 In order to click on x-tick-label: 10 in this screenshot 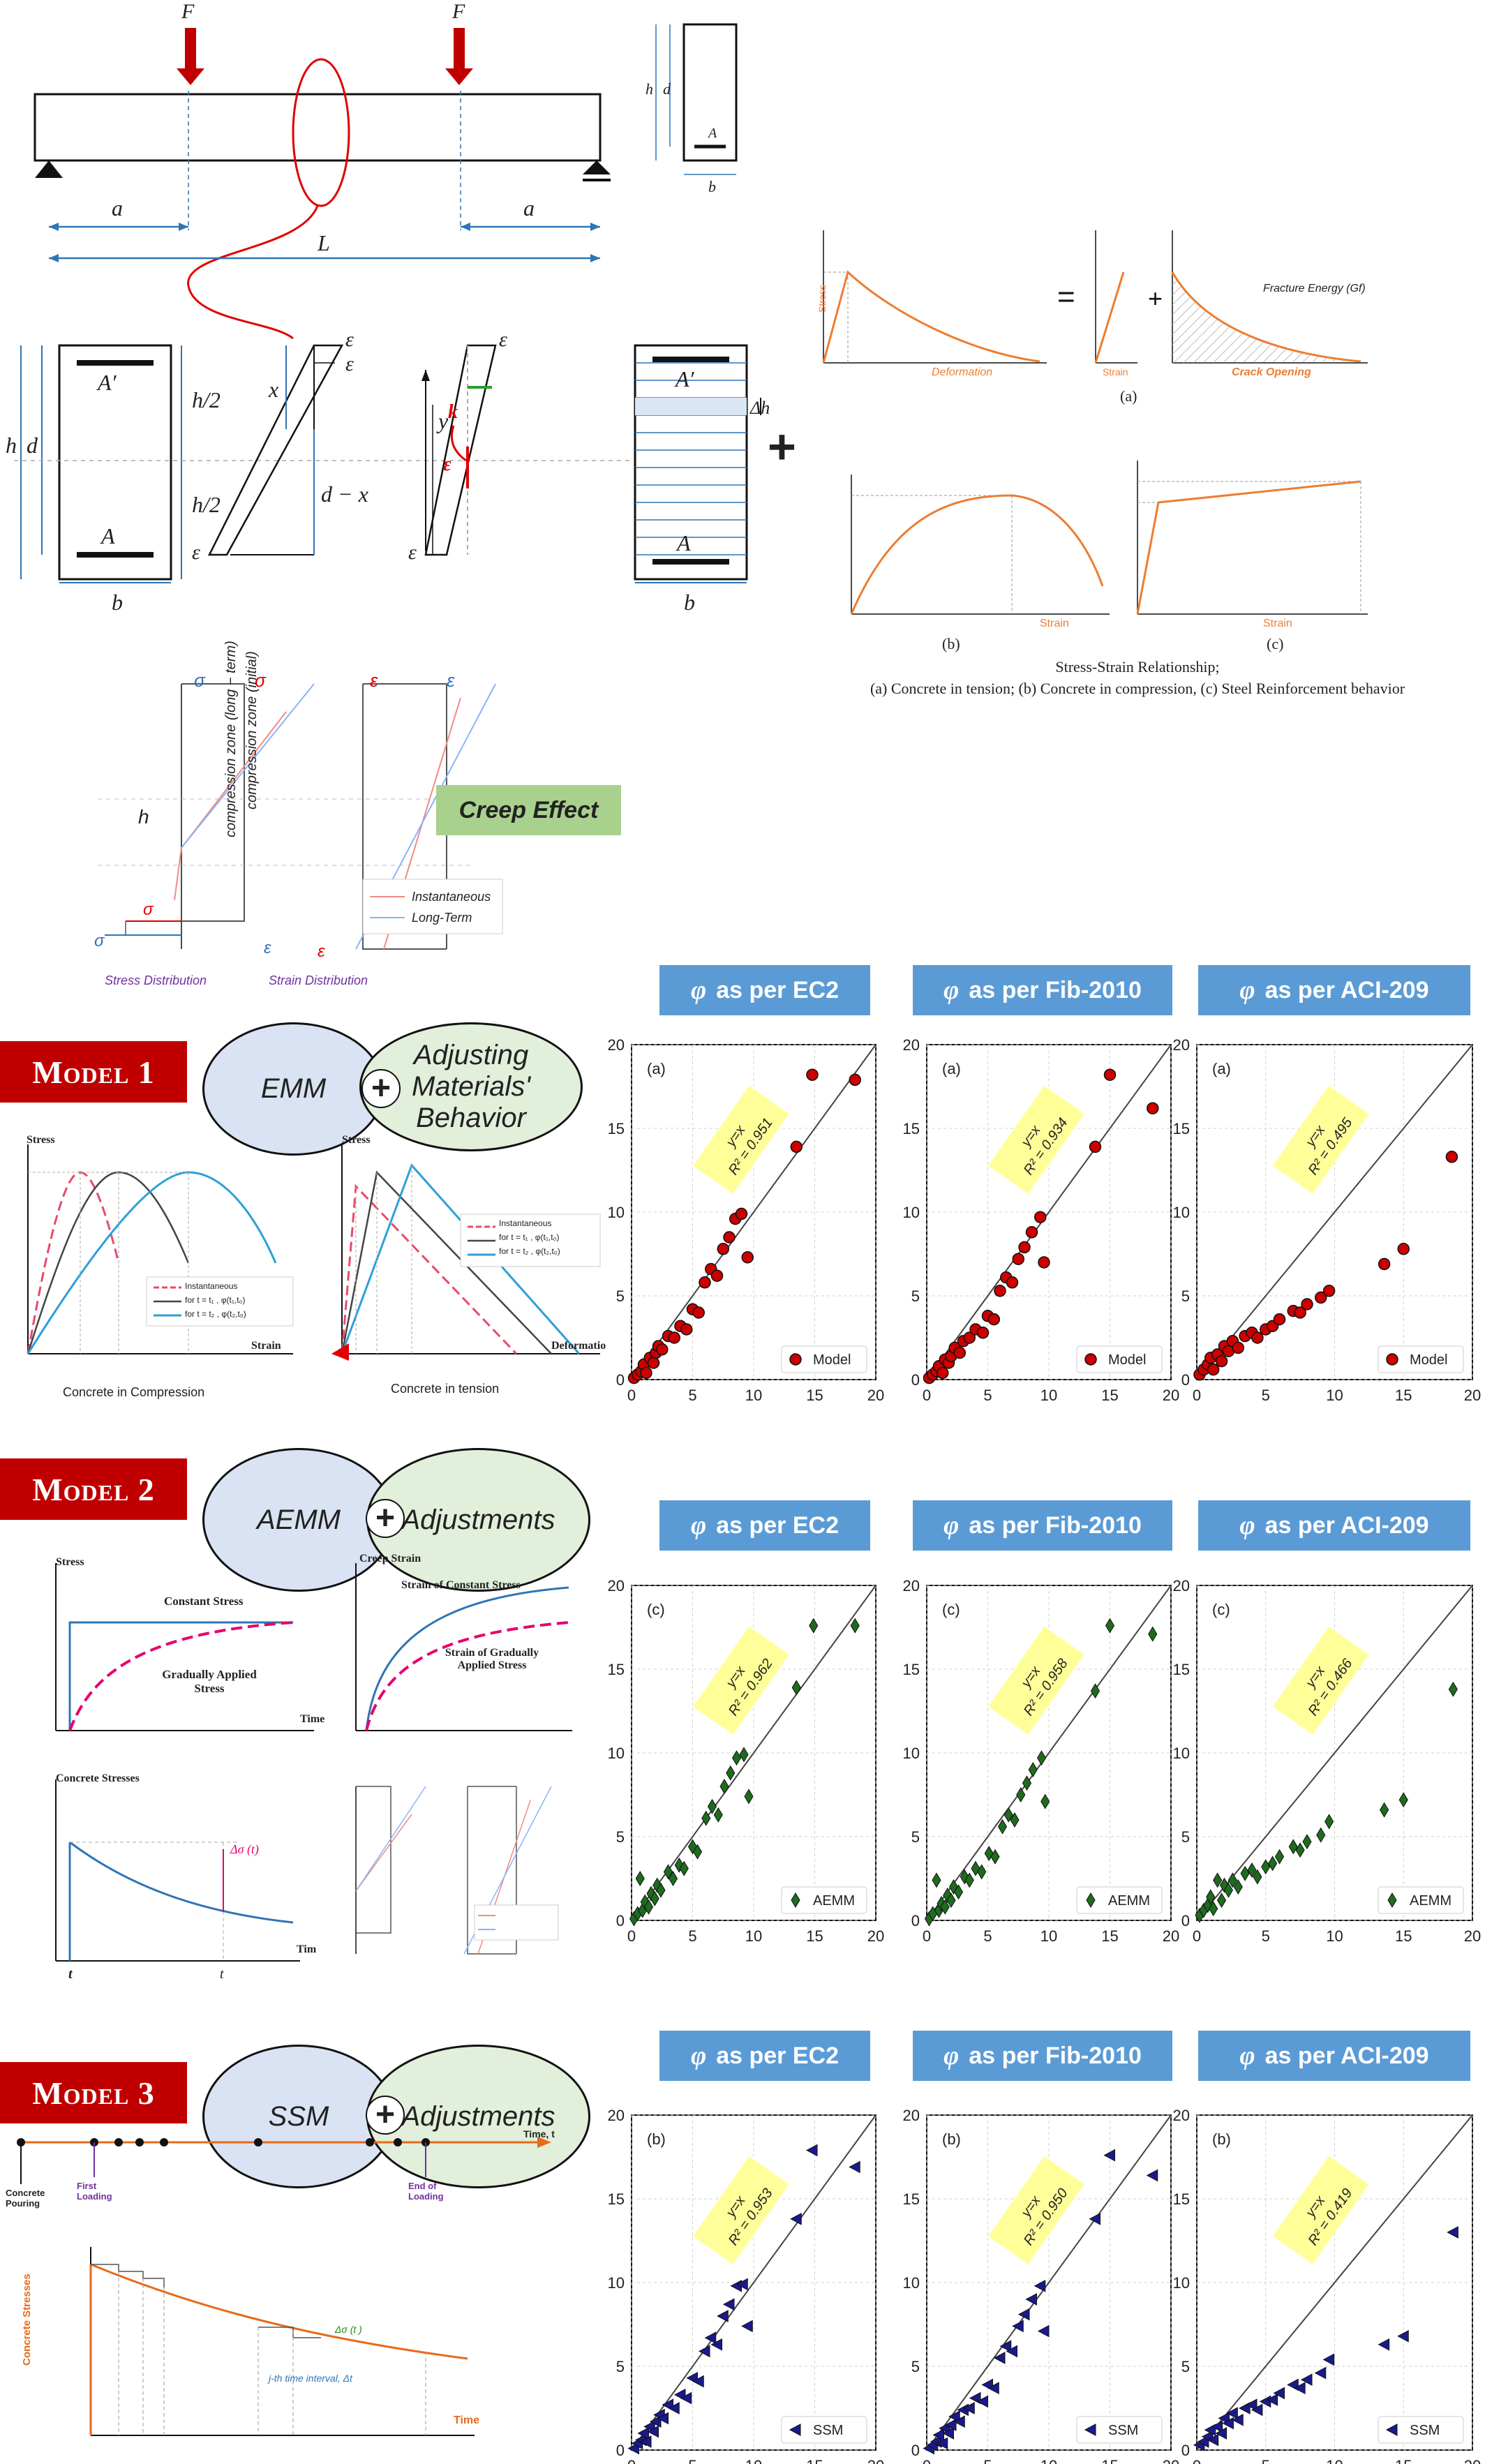, I will do `click(1048, 2460)`.